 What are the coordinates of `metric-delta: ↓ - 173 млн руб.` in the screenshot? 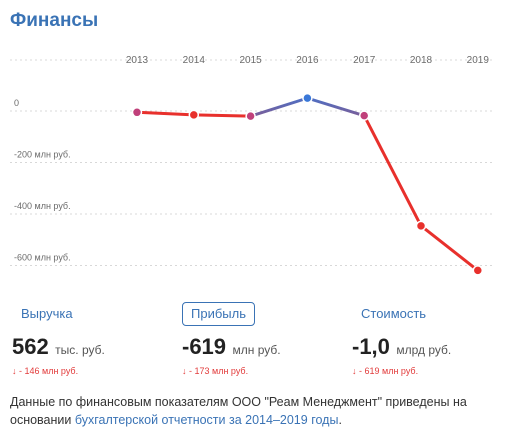 It's located at (215, 371).